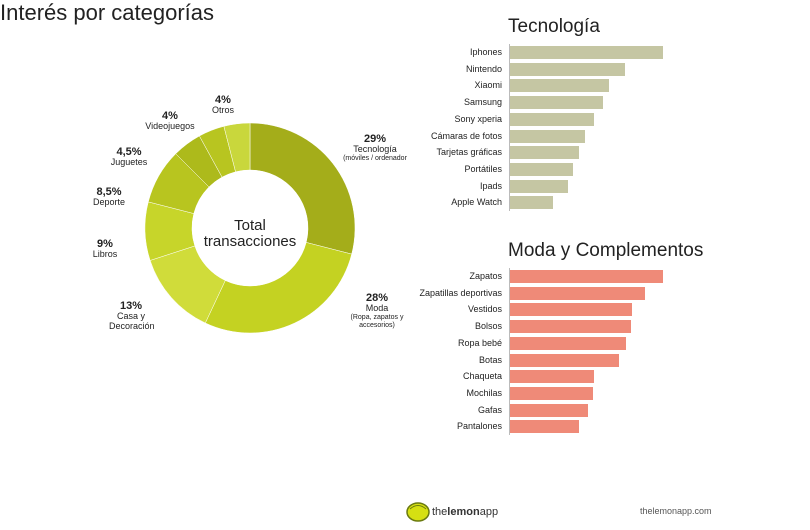 The image size is (810, 530). I want to click on slice-name: Deporte, so click(109, 202).